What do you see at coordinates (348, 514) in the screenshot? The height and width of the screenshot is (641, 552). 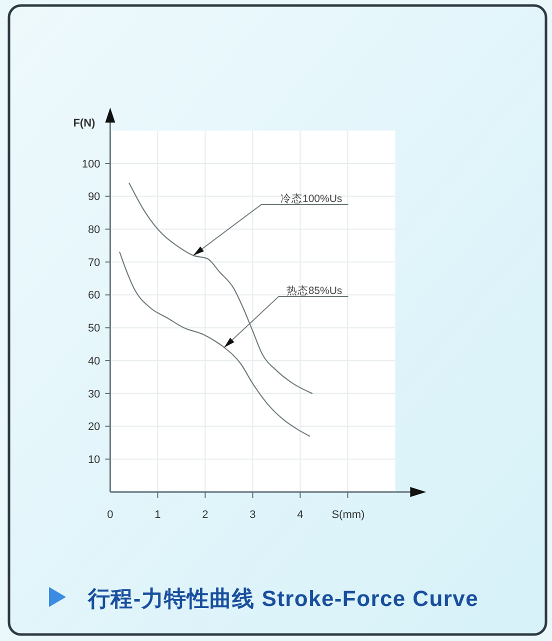 I see `x-axis-title: S(mm)` at bounding box center [348, 514].